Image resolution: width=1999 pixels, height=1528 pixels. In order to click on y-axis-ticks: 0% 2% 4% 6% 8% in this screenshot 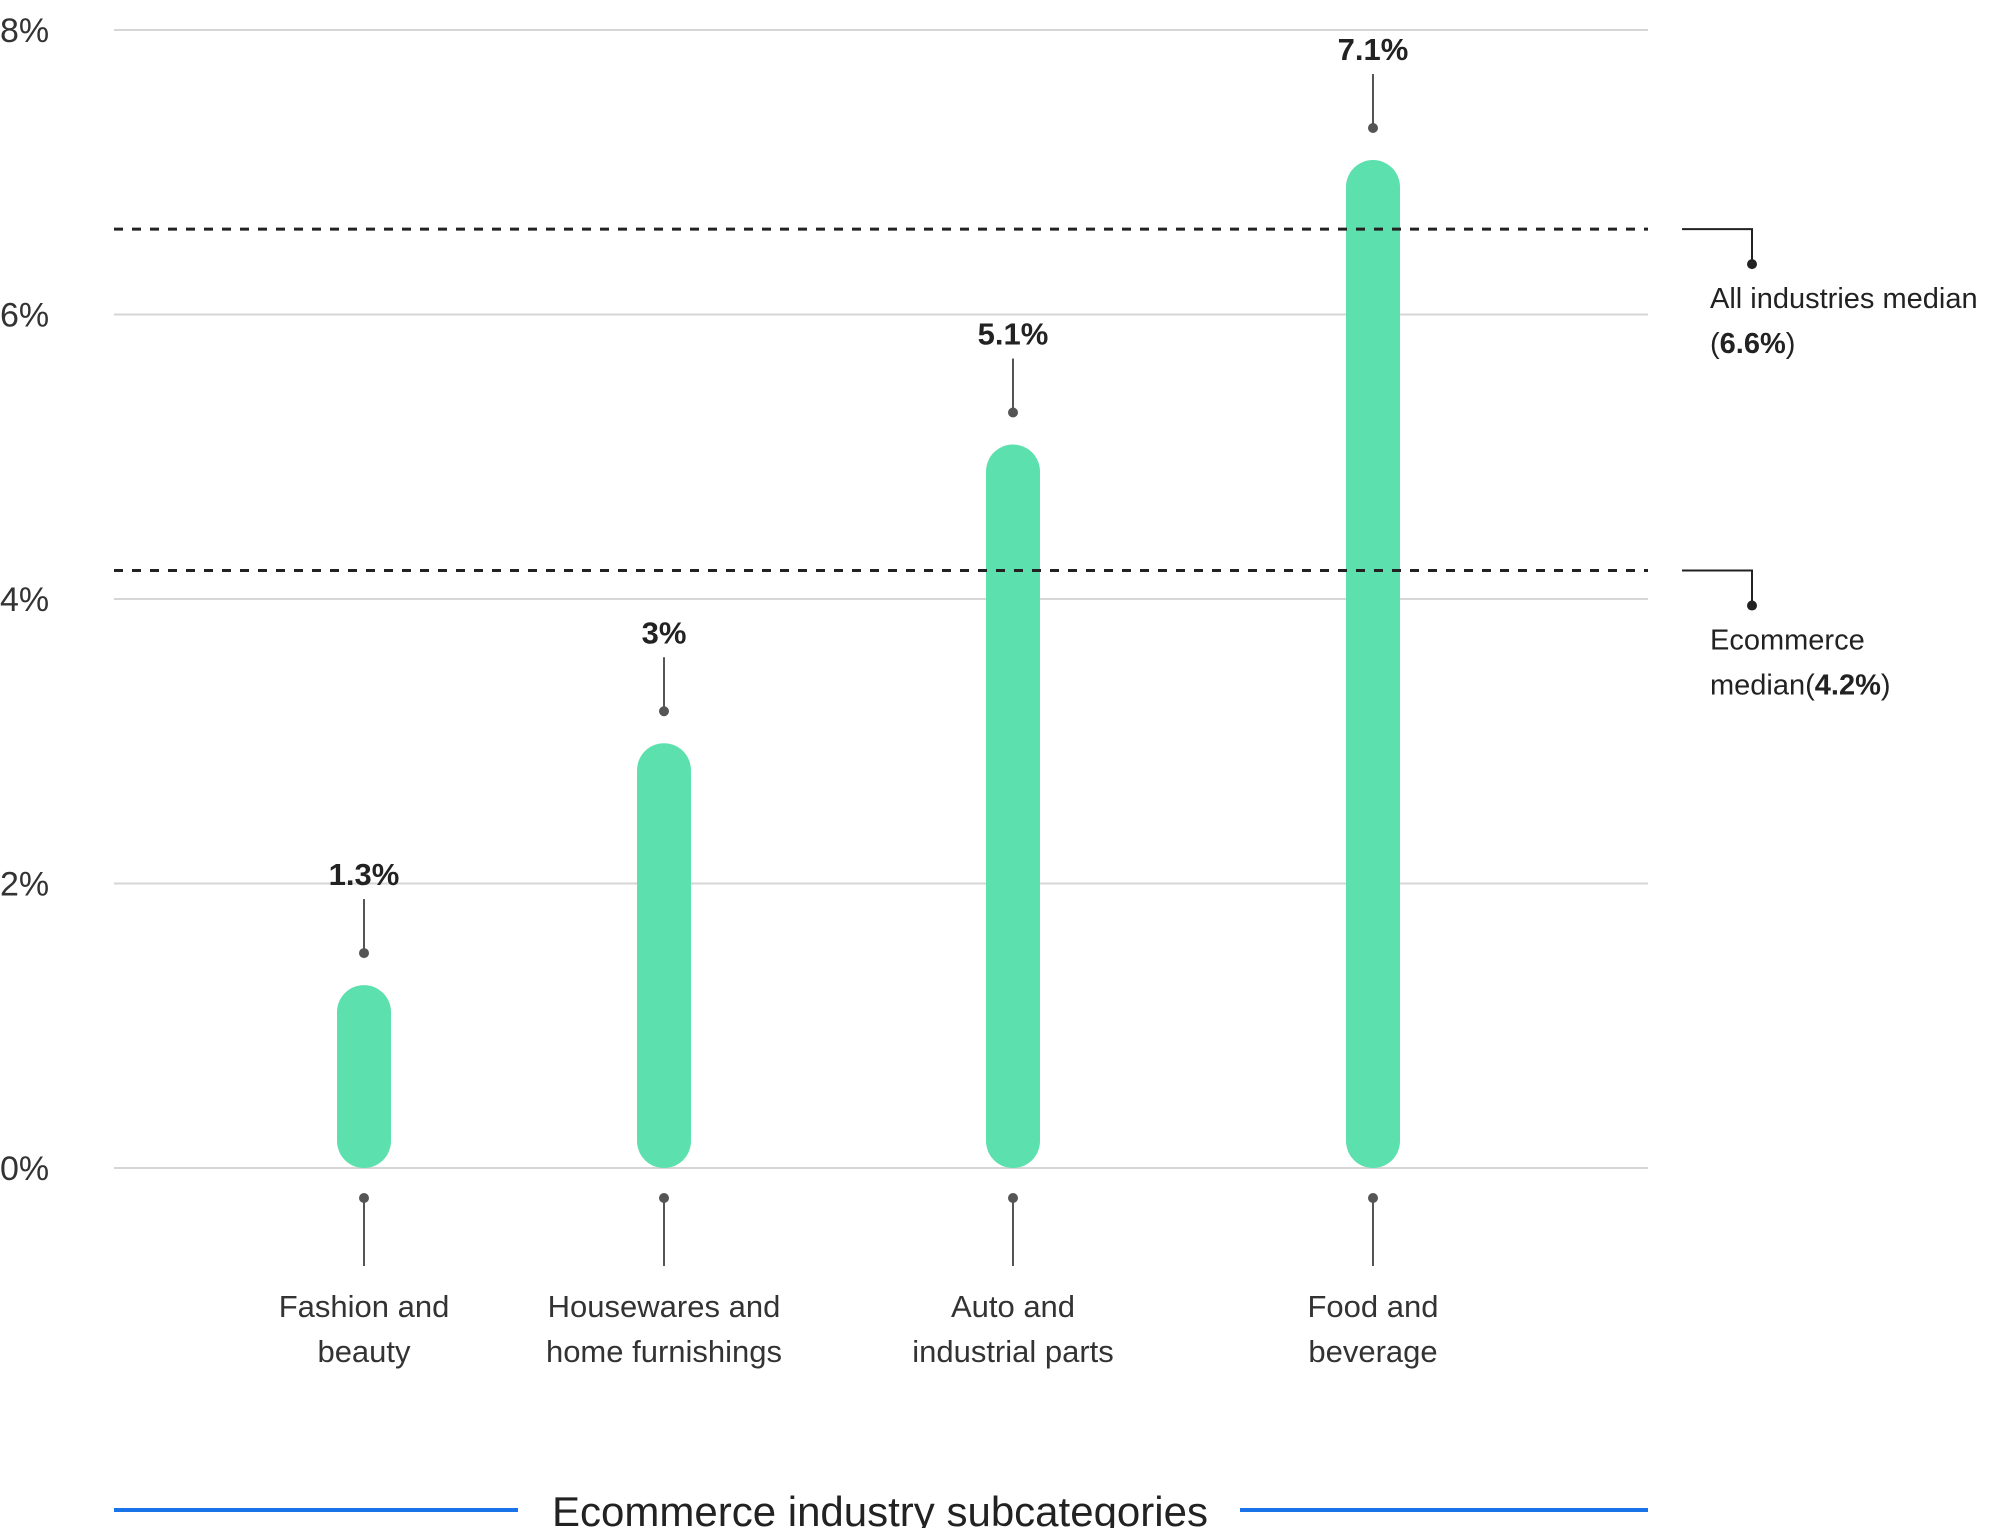, I will do `click(24, 600)`.